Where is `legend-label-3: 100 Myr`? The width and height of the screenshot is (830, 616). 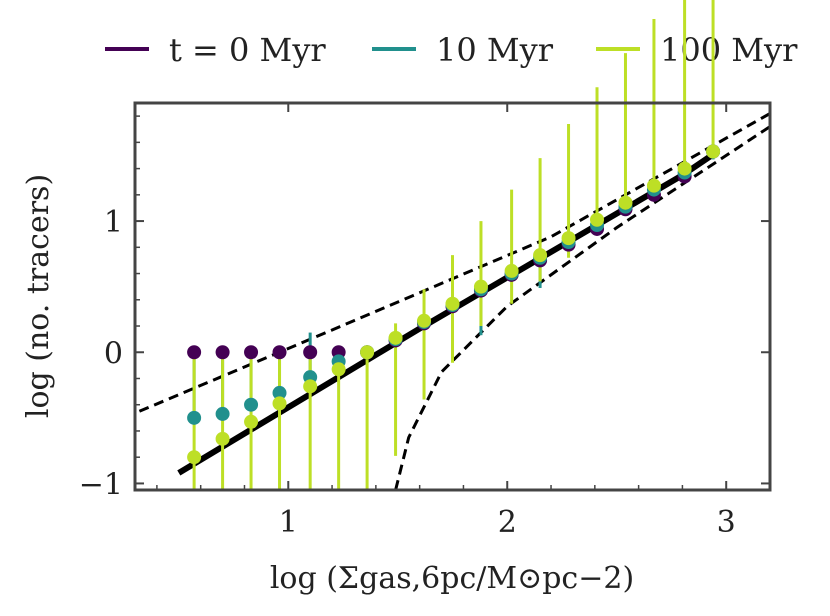
legend-label-3: 100 Myr is located at coordinates (729, 50).